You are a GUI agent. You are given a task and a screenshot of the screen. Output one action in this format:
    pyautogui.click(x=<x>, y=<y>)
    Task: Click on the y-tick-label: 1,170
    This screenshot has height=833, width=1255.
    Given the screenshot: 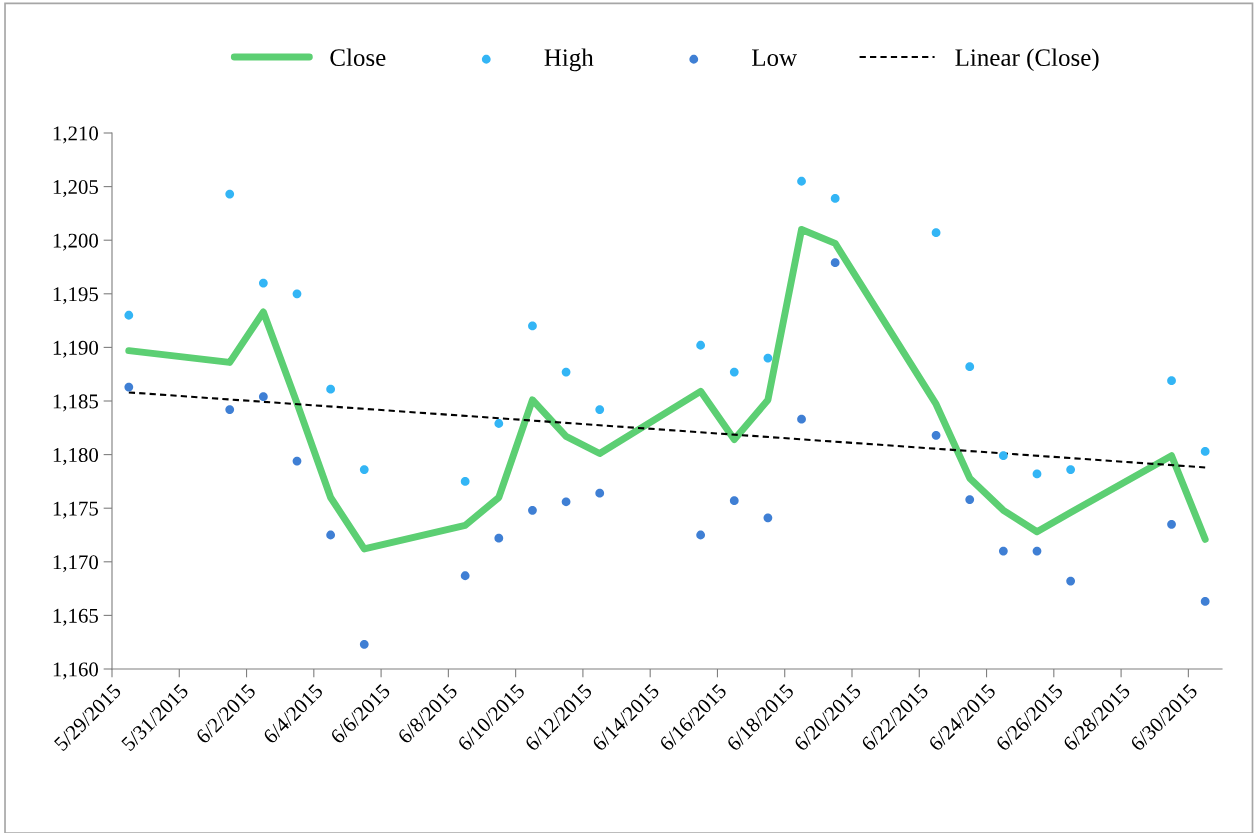 What is the action you would take?
    pyautogui.click(x=76, y=564)
    